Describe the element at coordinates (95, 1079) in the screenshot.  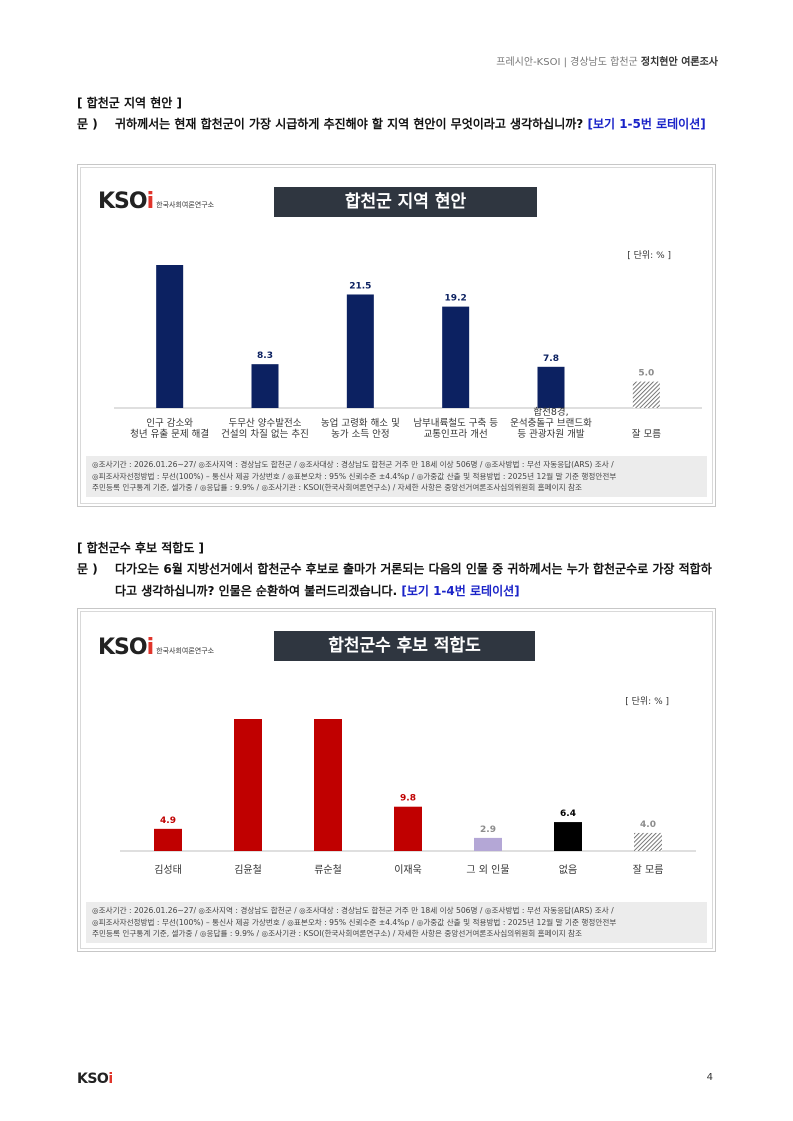
I see `footer-ksoi-logo: KSOi` at that location.